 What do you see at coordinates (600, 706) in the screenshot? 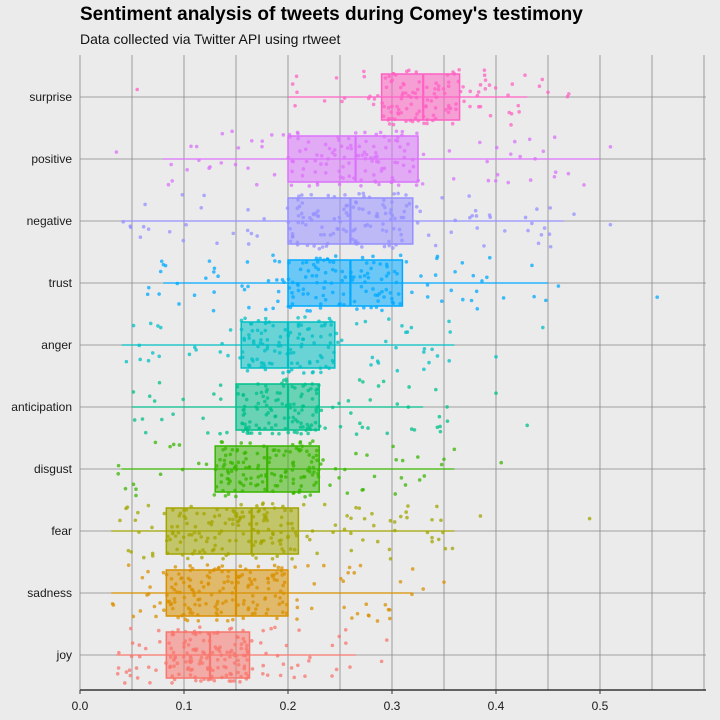
I see `x-tick-label: 0.5` at bounding box center [600, 706].